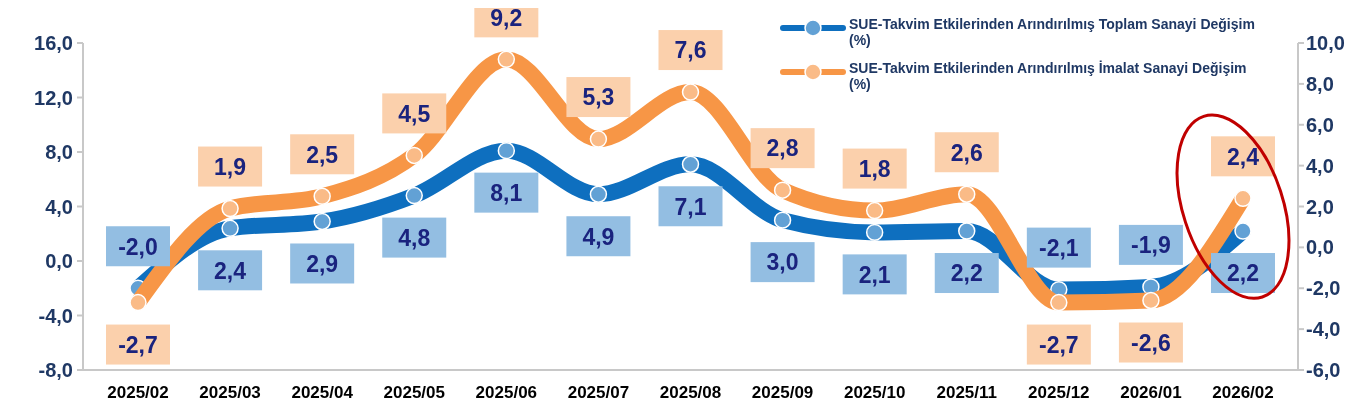 The image size is (1371, 403). Describe the element at coordinates (598, 236) in the screenshot. I see `data-label: 4,9` at that location.